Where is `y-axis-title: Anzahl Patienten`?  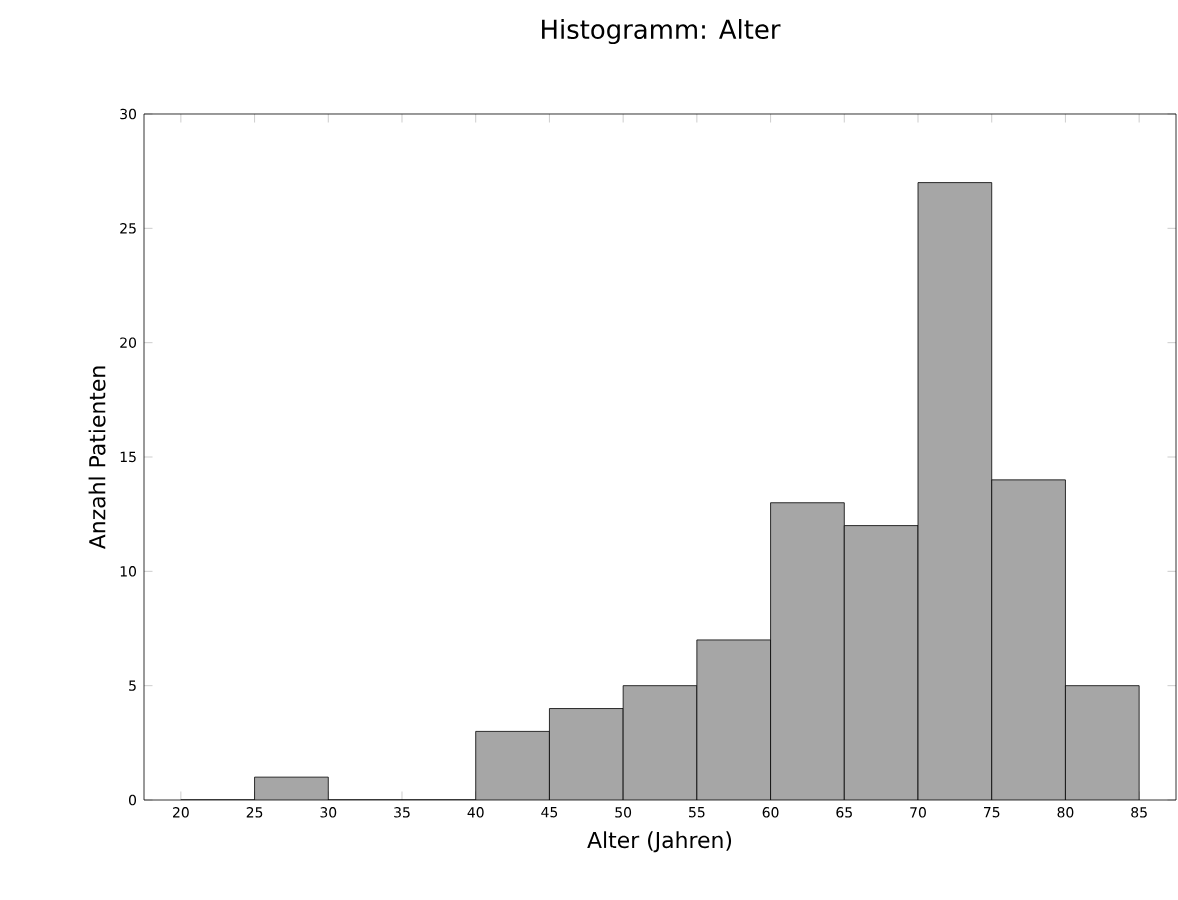 y-axis-title: Anzahl Patienten is located at coordinates (97, 458).